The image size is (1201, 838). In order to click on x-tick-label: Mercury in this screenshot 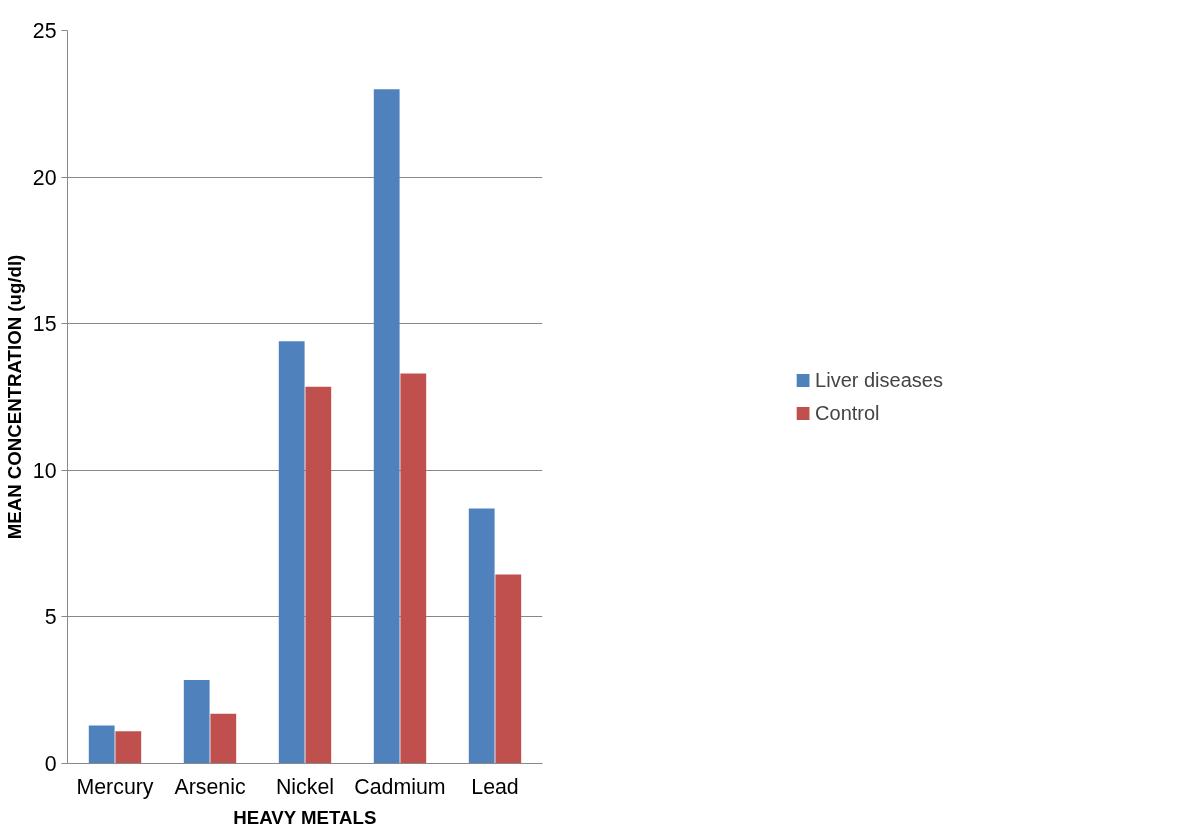, I will do `click(115, 786)`.